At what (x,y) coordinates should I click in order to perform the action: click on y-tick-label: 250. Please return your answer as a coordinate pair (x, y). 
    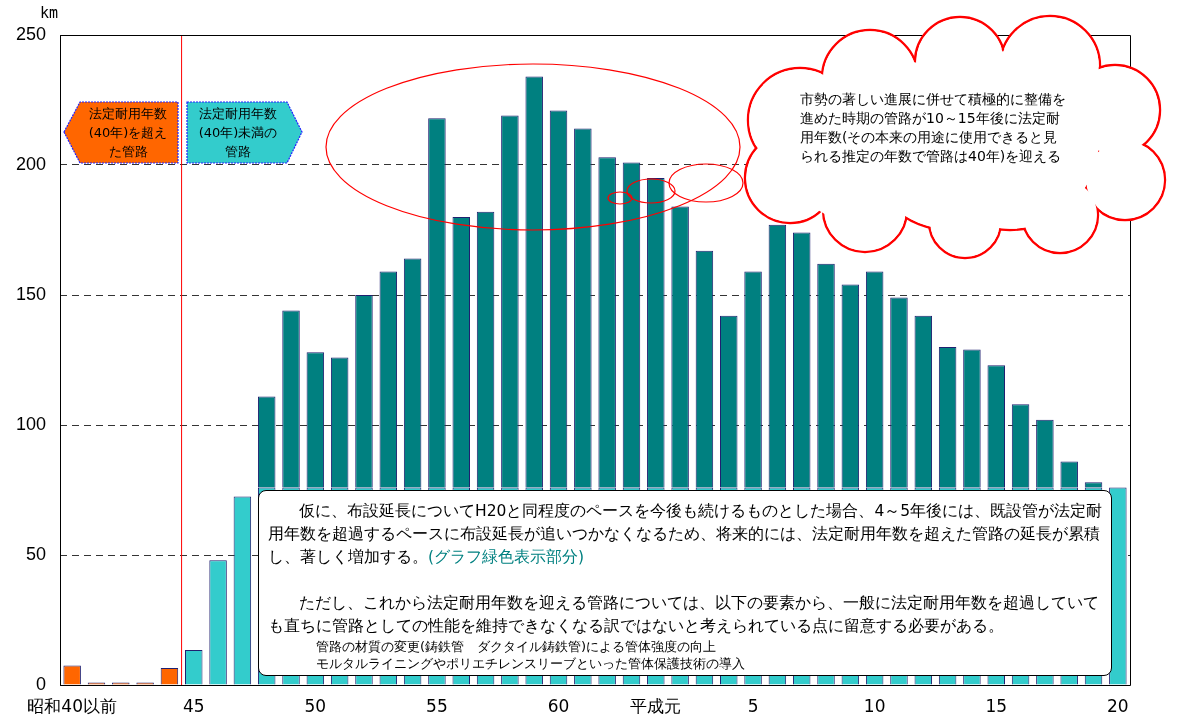
    Looking at the image, I should click on (30, 33).